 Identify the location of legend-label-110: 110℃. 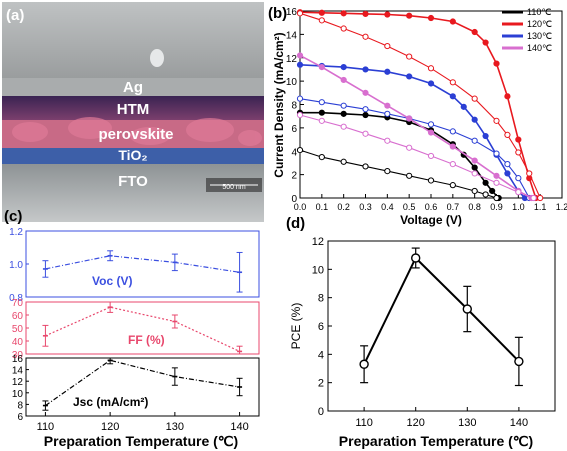
(539, 12).